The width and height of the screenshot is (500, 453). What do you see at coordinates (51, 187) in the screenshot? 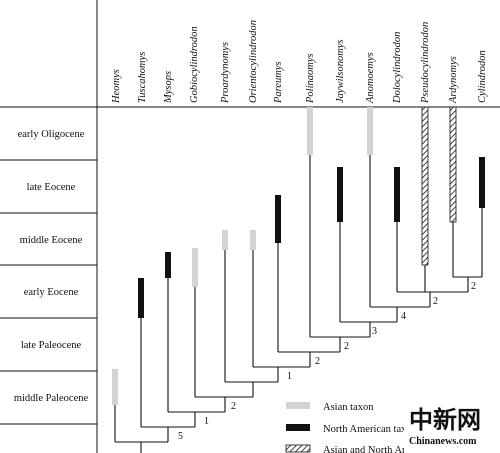
I see `epoch-label: late Eocene` at bounding box center [51, 187].